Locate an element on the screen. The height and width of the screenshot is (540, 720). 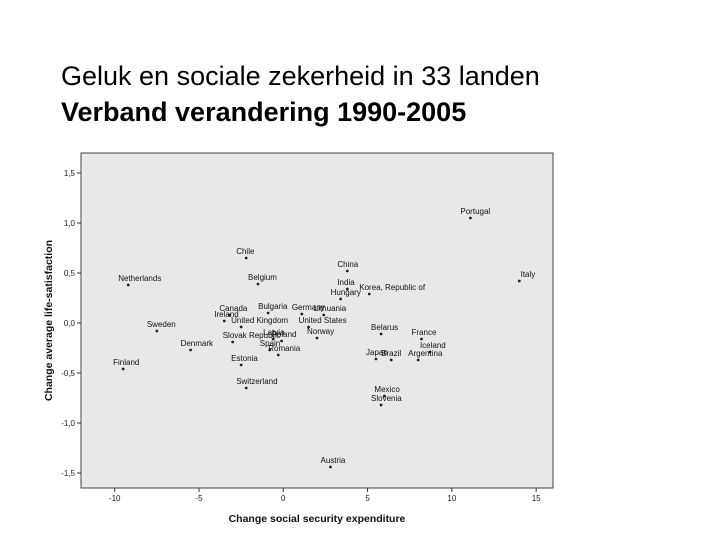
x-tick-label: 15 is located at coordinates (536, 498).